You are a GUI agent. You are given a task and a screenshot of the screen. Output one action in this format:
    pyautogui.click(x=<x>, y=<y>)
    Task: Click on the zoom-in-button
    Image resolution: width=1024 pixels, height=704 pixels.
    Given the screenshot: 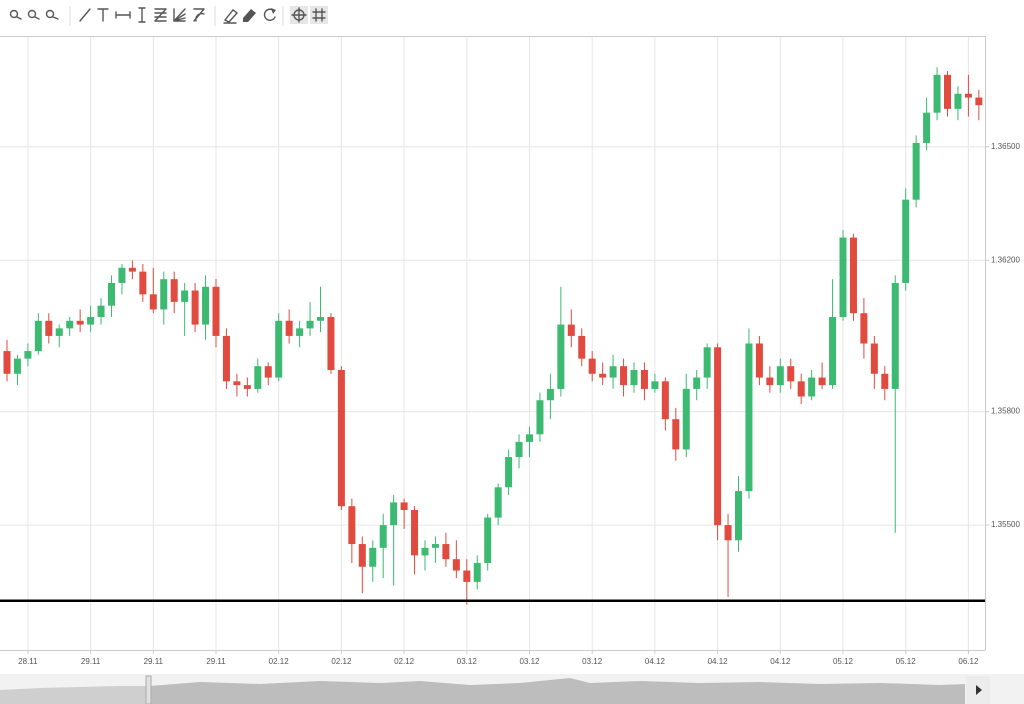 What is the action you would take?
    pyautogui.click(x=15, y=14)
    